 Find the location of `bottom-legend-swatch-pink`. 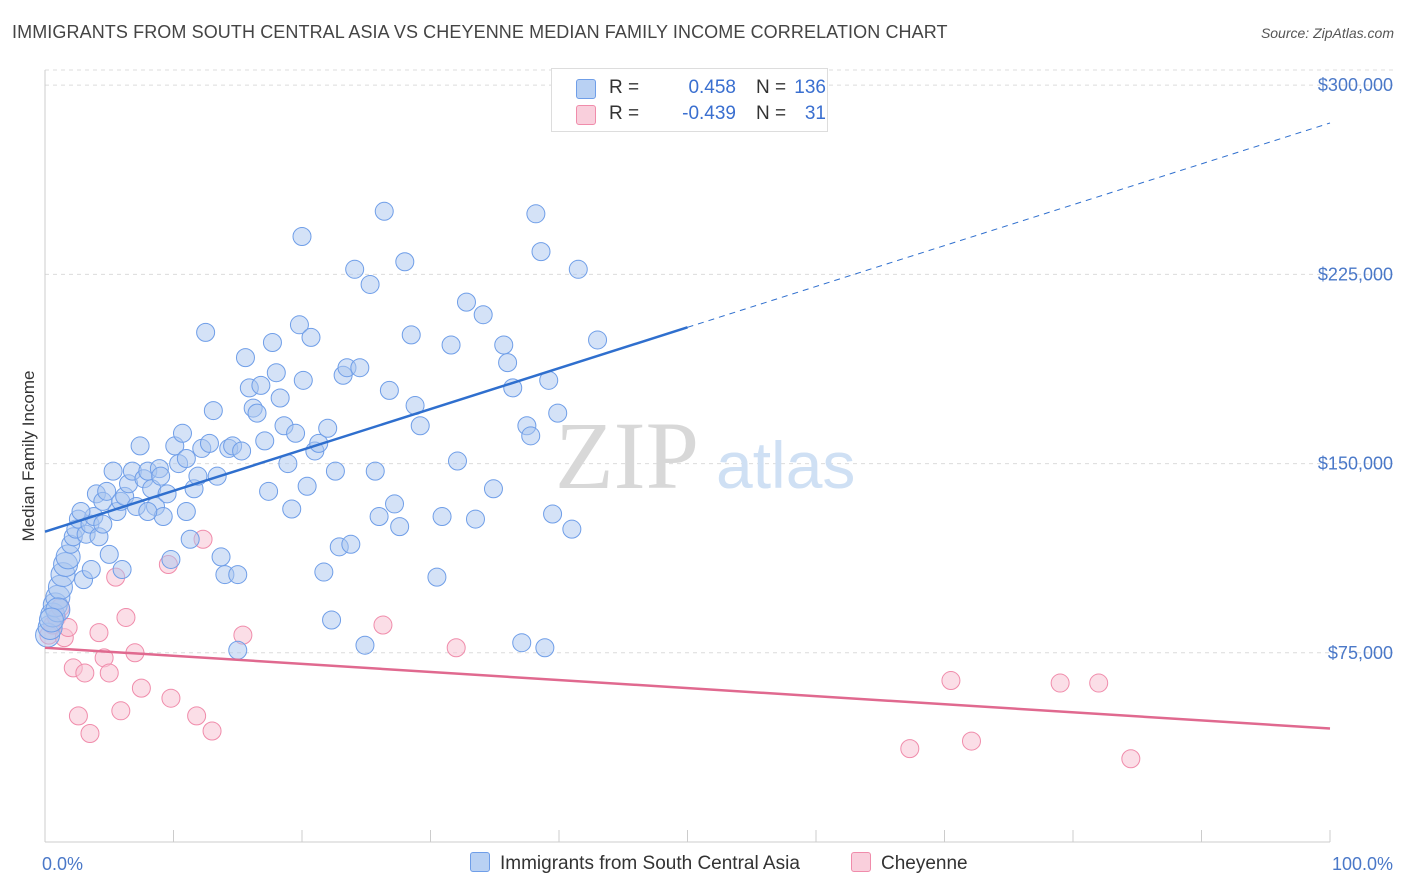

bottom-legend-swatch-pink is located at coordinates (861, 862).